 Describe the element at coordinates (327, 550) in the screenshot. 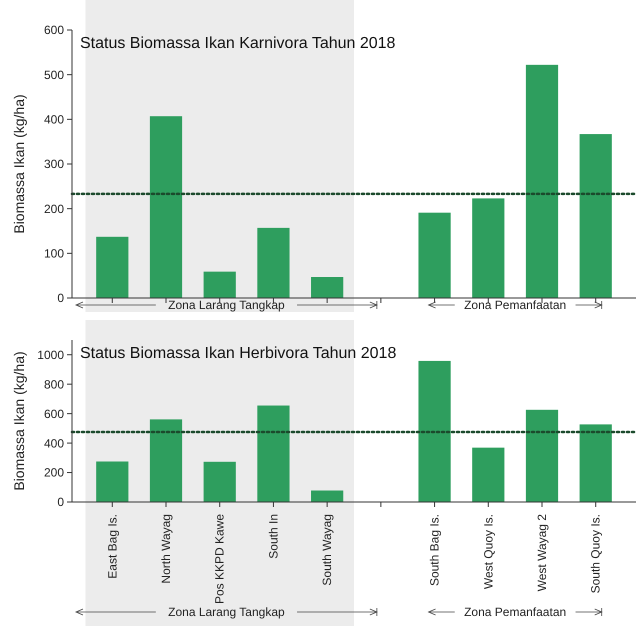

I see `x-tick-label: South Wayag` at that location.